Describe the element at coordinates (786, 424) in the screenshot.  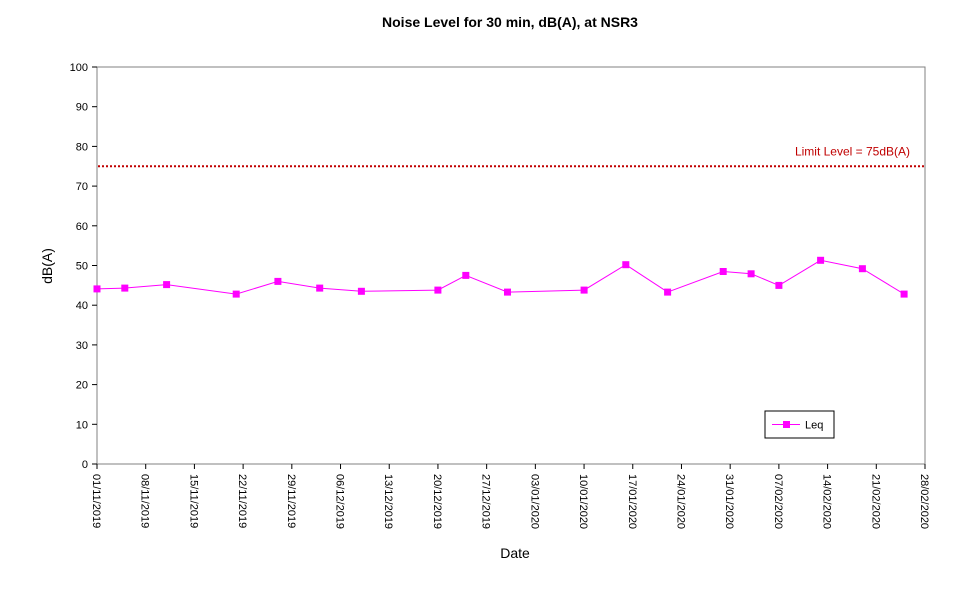
I see `legend-marker` at that location.